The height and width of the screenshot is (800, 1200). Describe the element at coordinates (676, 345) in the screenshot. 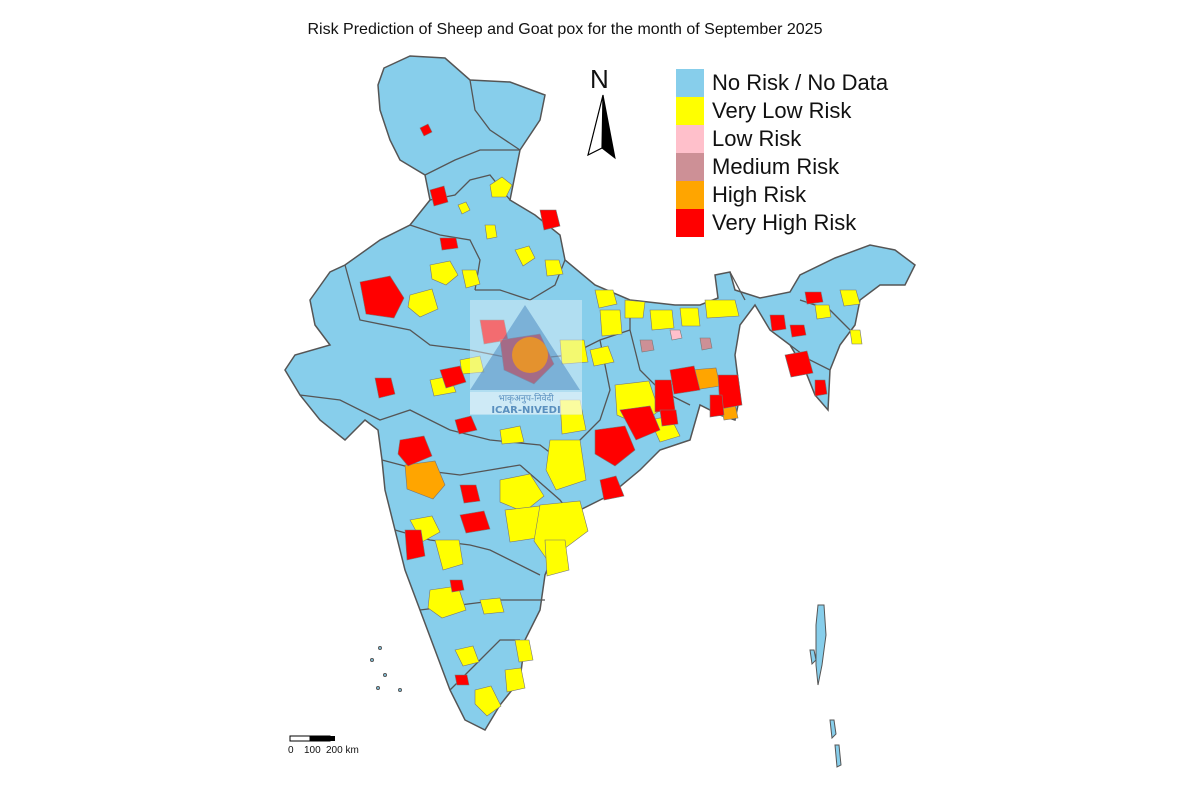

I see `medium-risk-districts` at that location.